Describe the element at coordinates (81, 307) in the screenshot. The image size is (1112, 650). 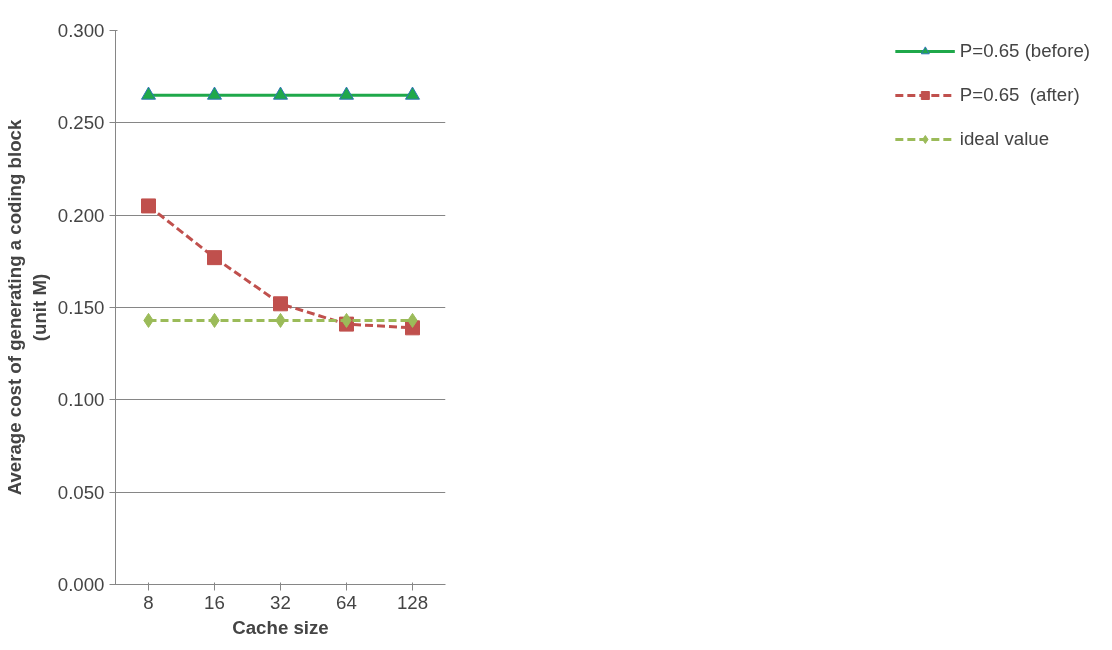
I see `y-tick-label: 0.150` at that location.